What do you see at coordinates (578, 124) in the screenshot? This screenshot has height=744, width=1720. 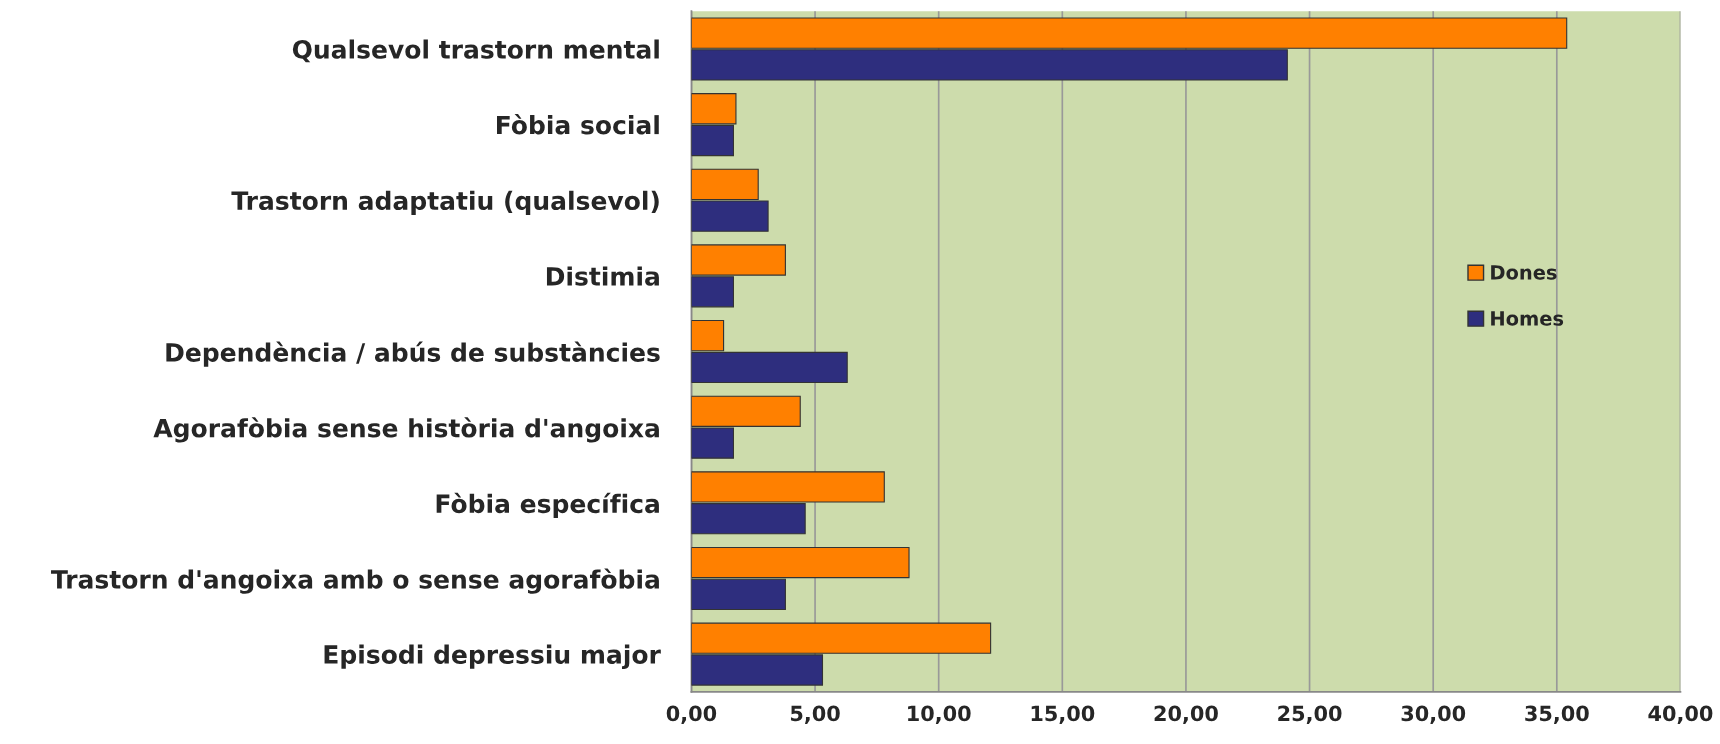 I see `y-tick-label: Fòbia social` at bounding box center [578, 124].